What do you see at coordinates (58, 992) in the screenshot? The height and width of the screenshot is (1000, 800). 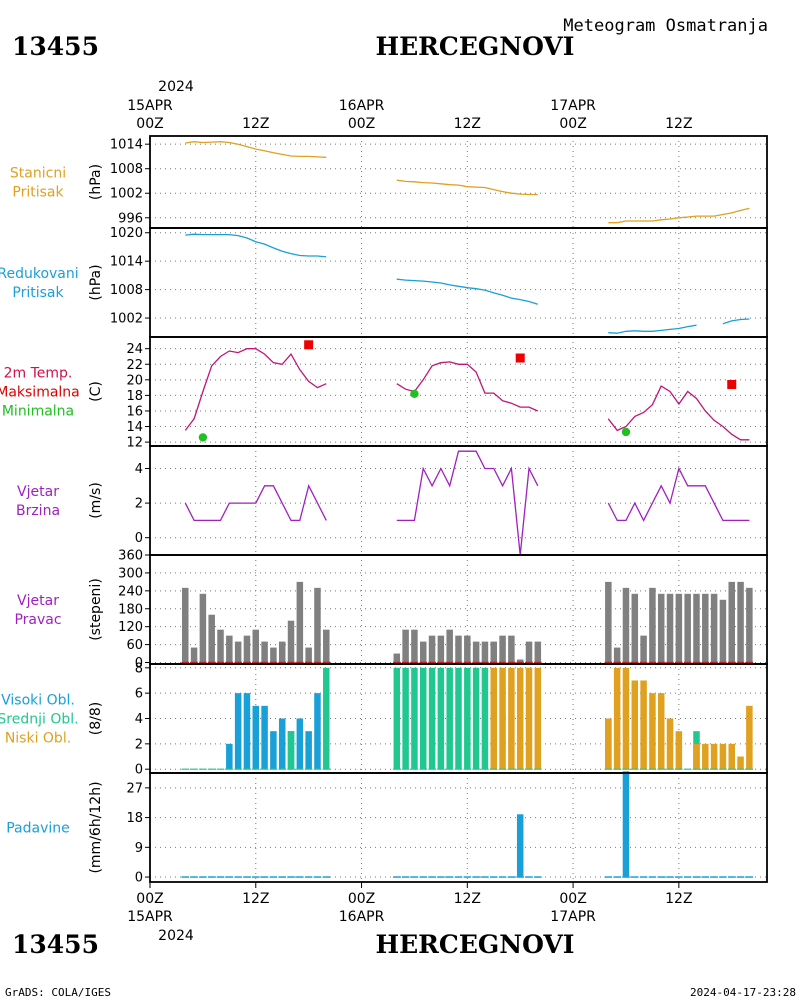 I see `grads-credit: GrADS: COLA/IGES` at bounding box center [58, 992].